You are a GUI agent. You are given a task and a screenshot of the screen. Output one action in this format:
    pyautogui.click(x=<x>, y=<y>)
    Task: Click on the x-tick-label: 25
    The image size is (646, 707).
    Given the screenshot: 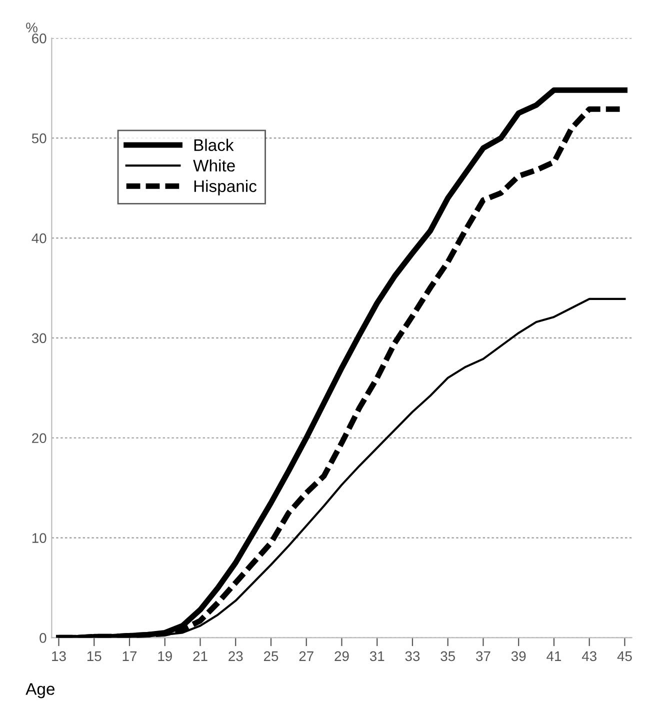 What is the action you would take?
    pyautogui.click(x=271, y=656)
    